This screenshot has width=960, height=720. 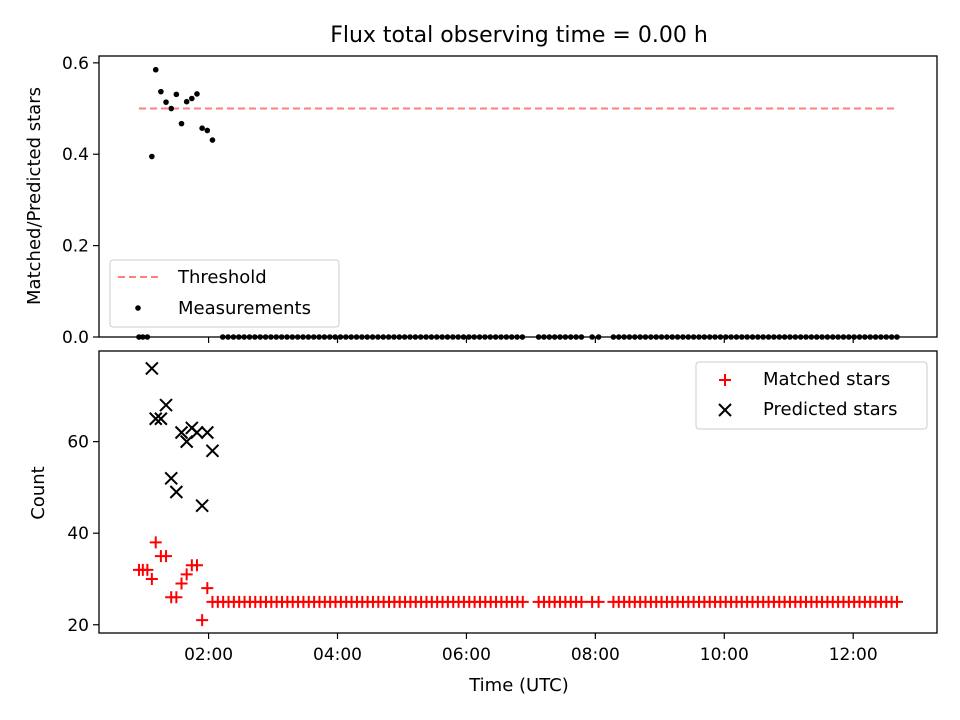 What do you see at coordinates (75, 247) in the screenshot?
I see `top-y-tick-label: 0.2` at bounding box center [75, 247].